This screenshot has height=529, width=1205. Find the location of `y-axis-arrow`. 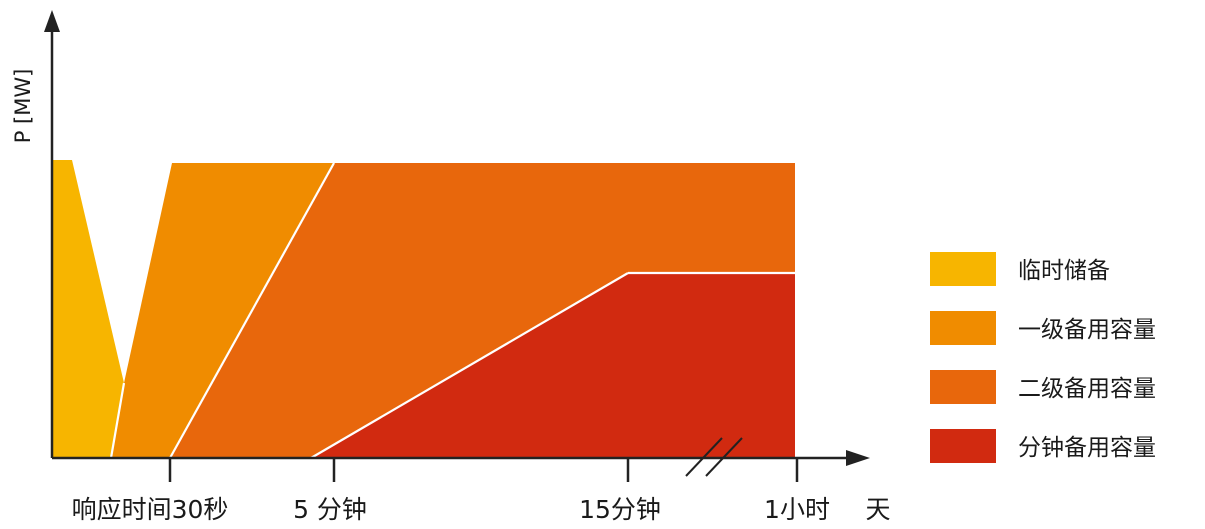

y-axis-arrow is located at coordinates (52, 21).